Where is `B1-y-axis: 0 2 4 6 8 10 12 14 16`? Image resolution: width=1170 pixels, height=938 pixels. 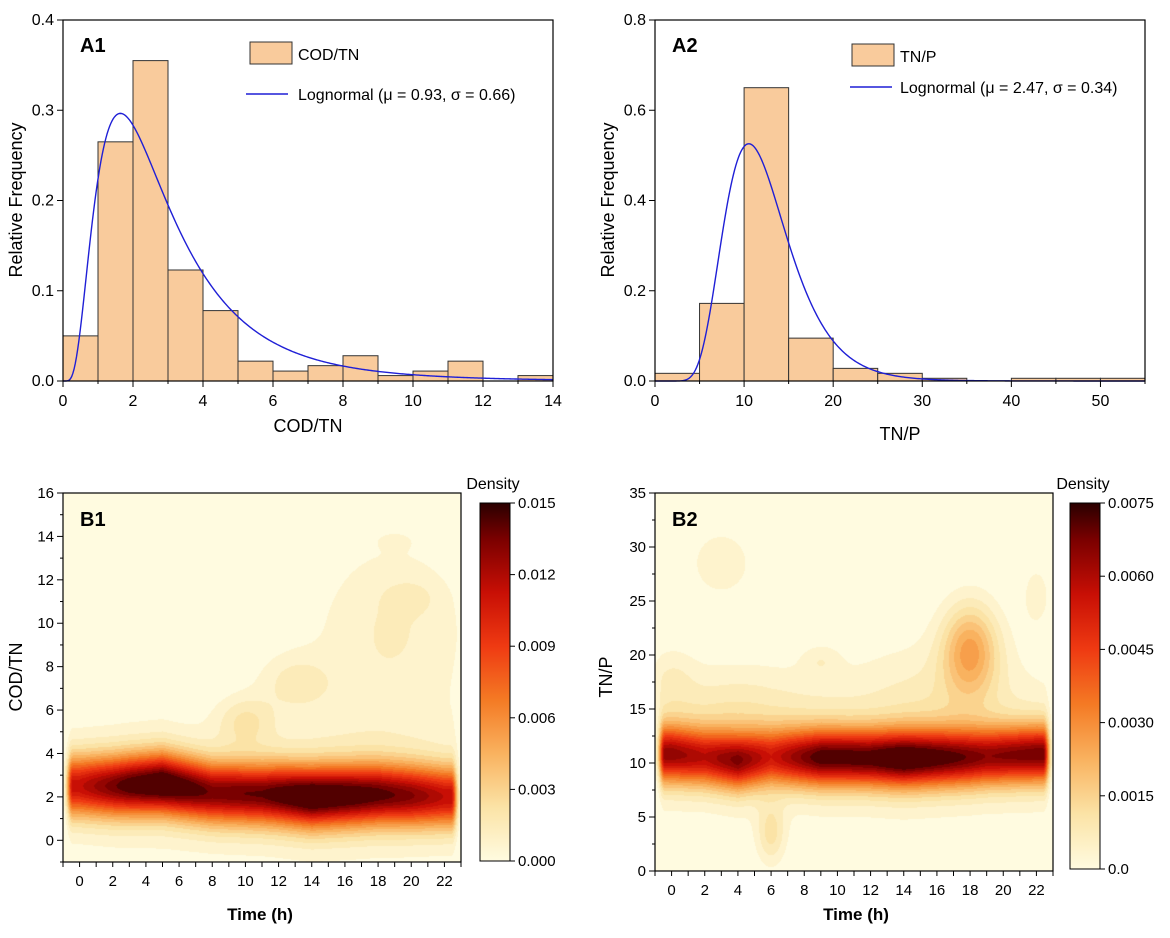
B1-y-axis: 0 2 4 6 8 10 12 14 16 is located at coordinates (50, 674).